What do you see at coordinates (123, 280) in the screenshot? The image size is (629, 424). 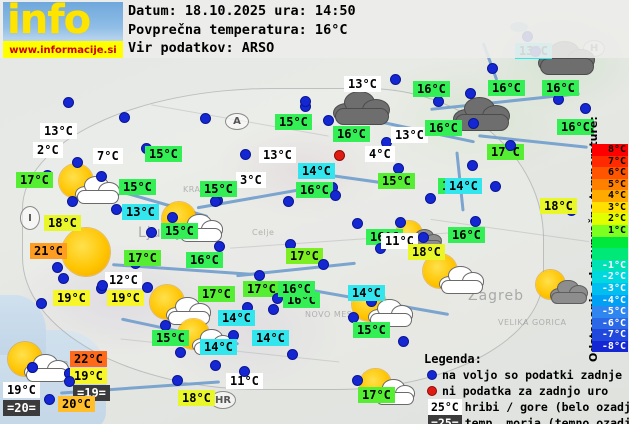 I see `temperature-chip: 12°C` at bounding box center [123, 280].